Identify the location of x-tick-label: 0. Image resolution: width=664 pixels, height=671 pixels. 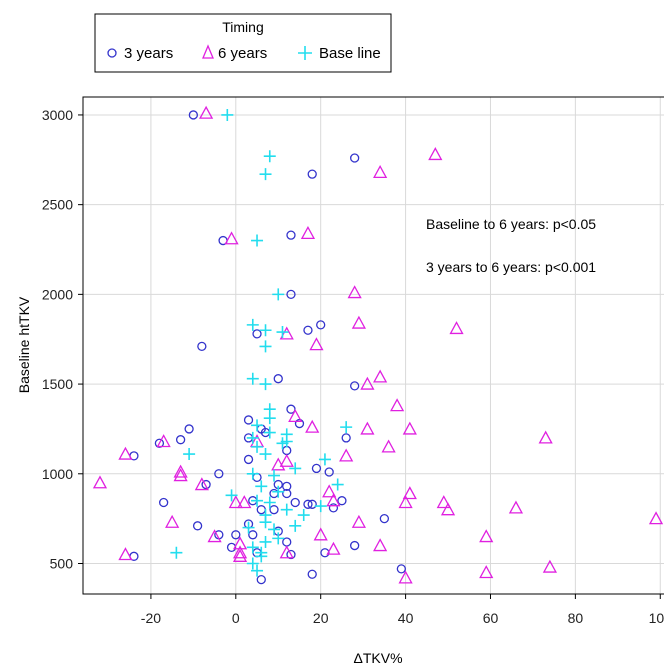
(236, 618).